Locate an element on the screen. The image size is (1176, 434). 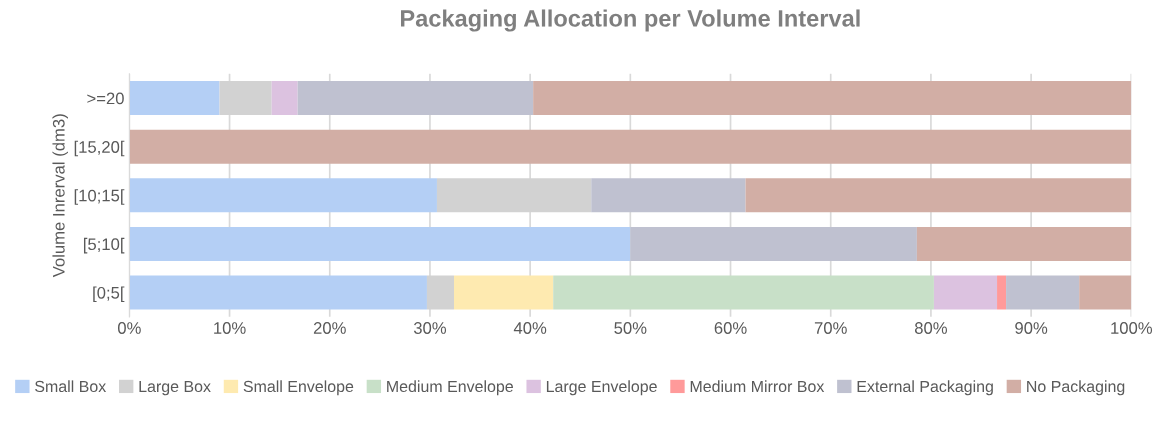
legend-label: Medium Envelope is located at coordinates (450, 388).